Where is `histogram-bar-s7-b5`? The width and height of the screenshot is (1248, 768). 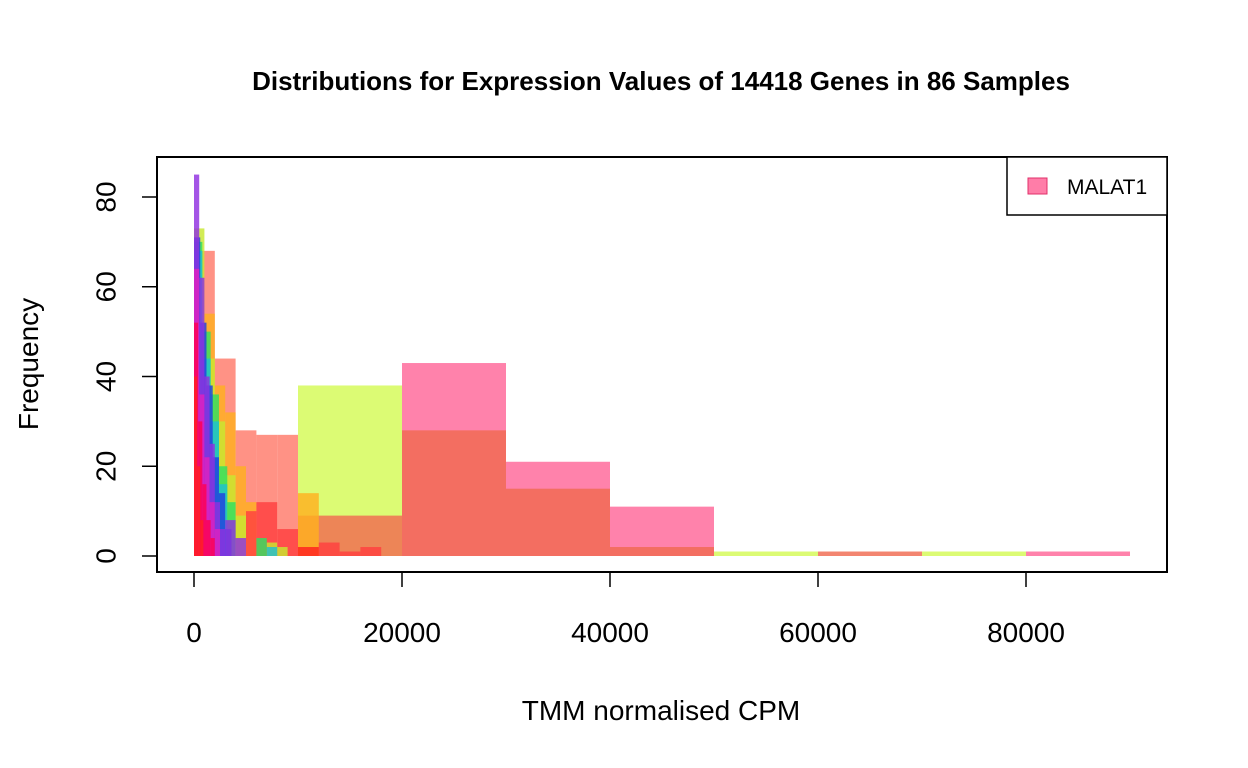 histogram-bar-s7-b5 is located at coordinates (261, 547).